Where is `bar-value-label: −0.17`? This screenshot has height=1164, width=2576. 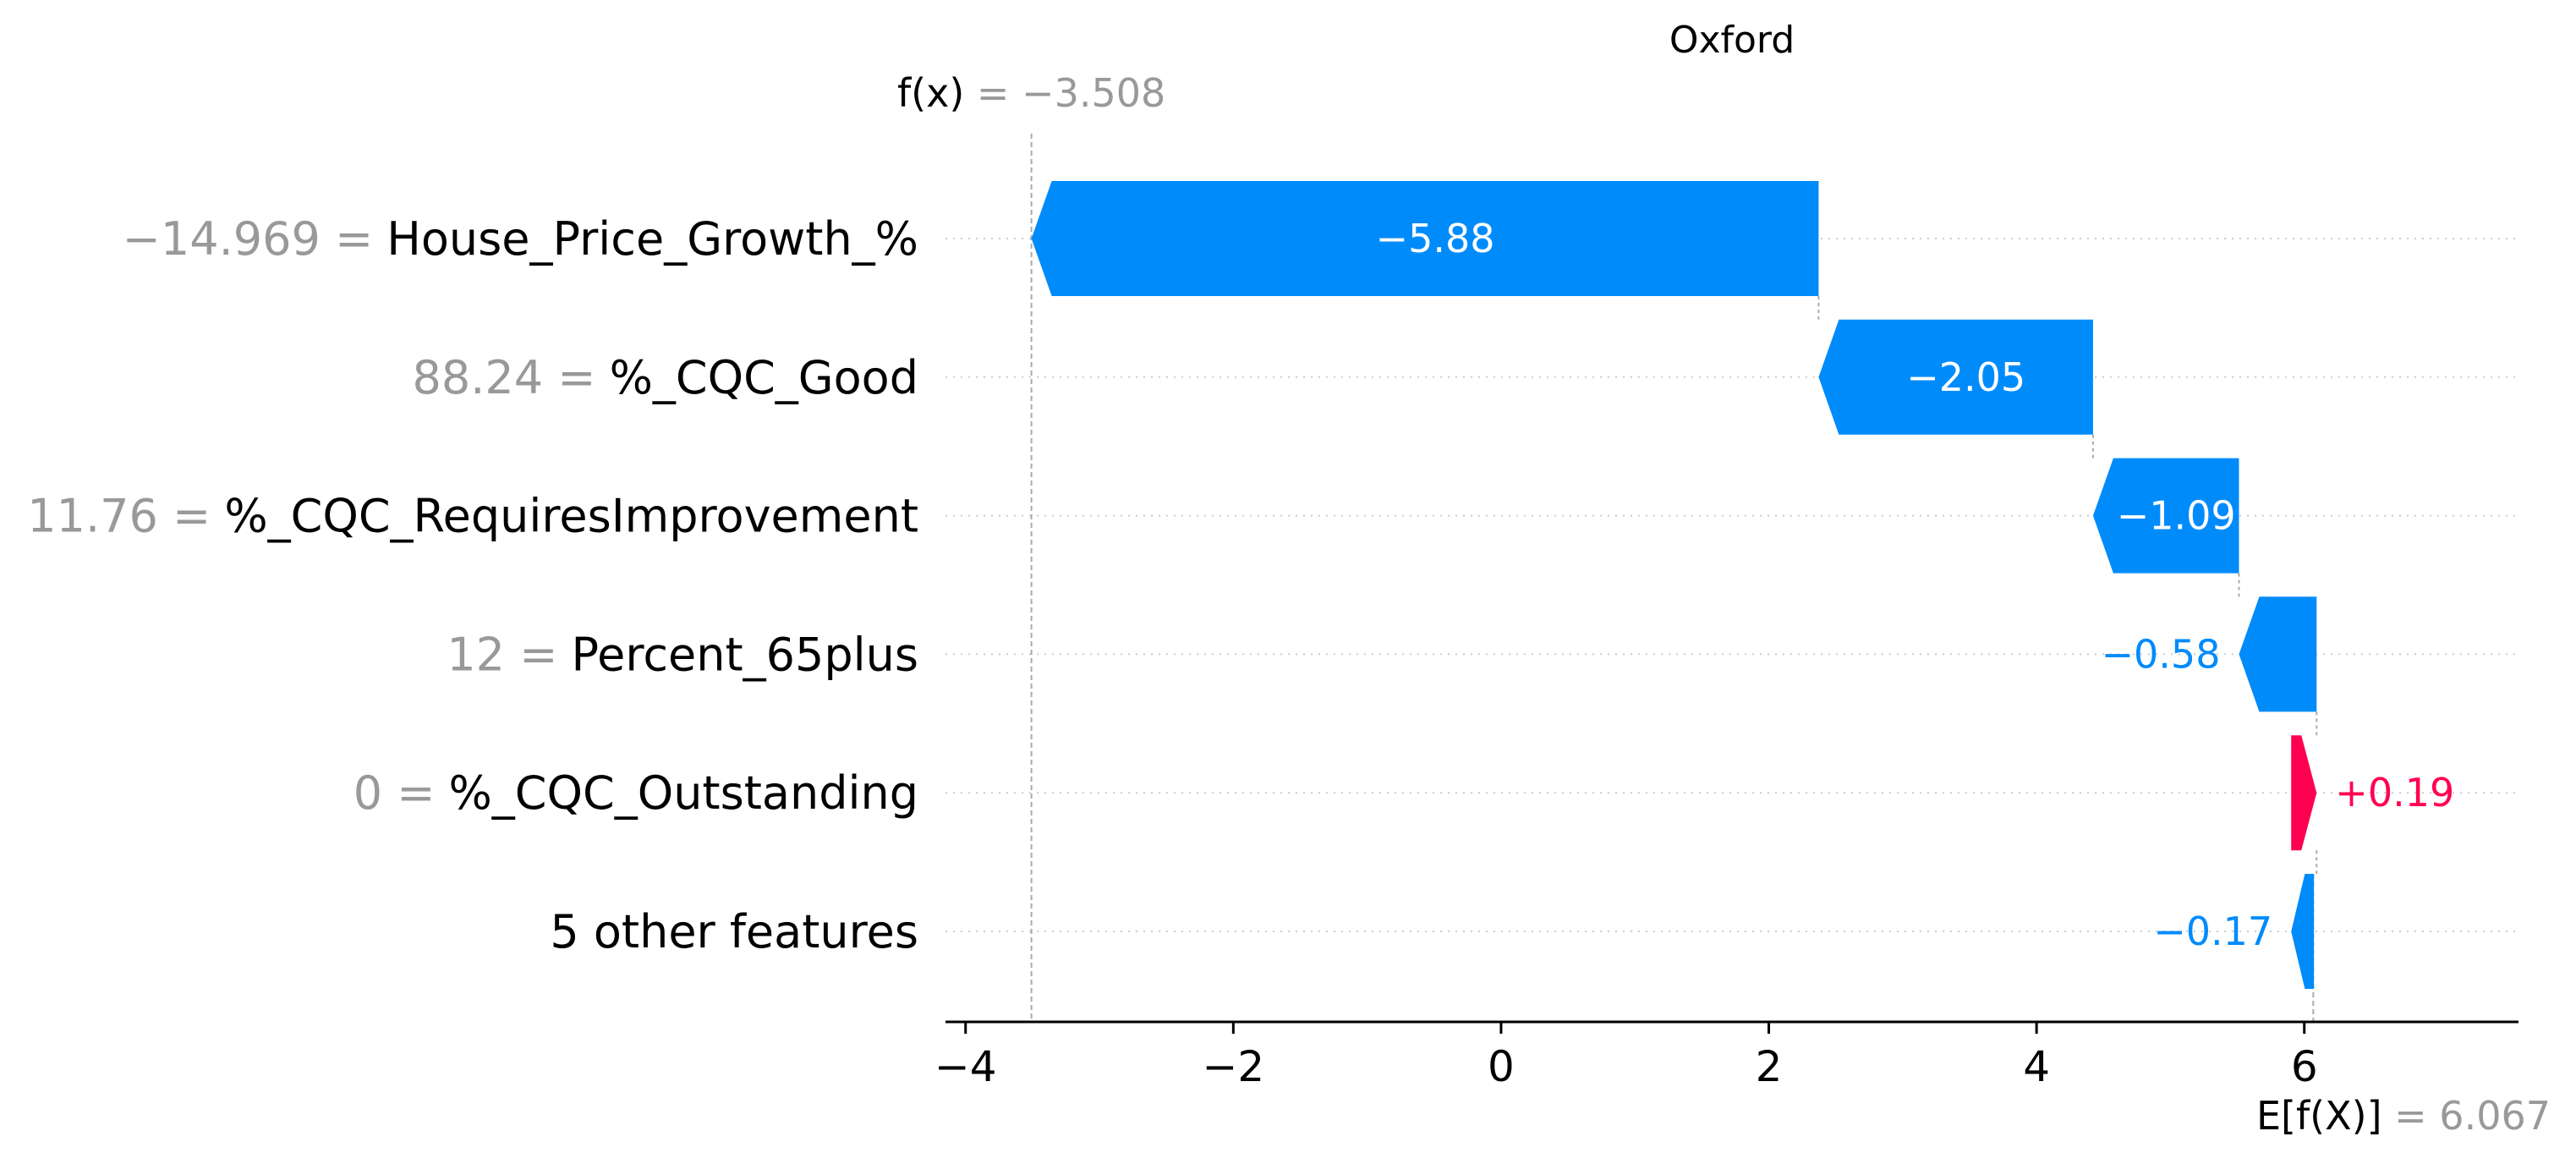
bar-value-label: −0.17 is located at coordinates (2212, 931).